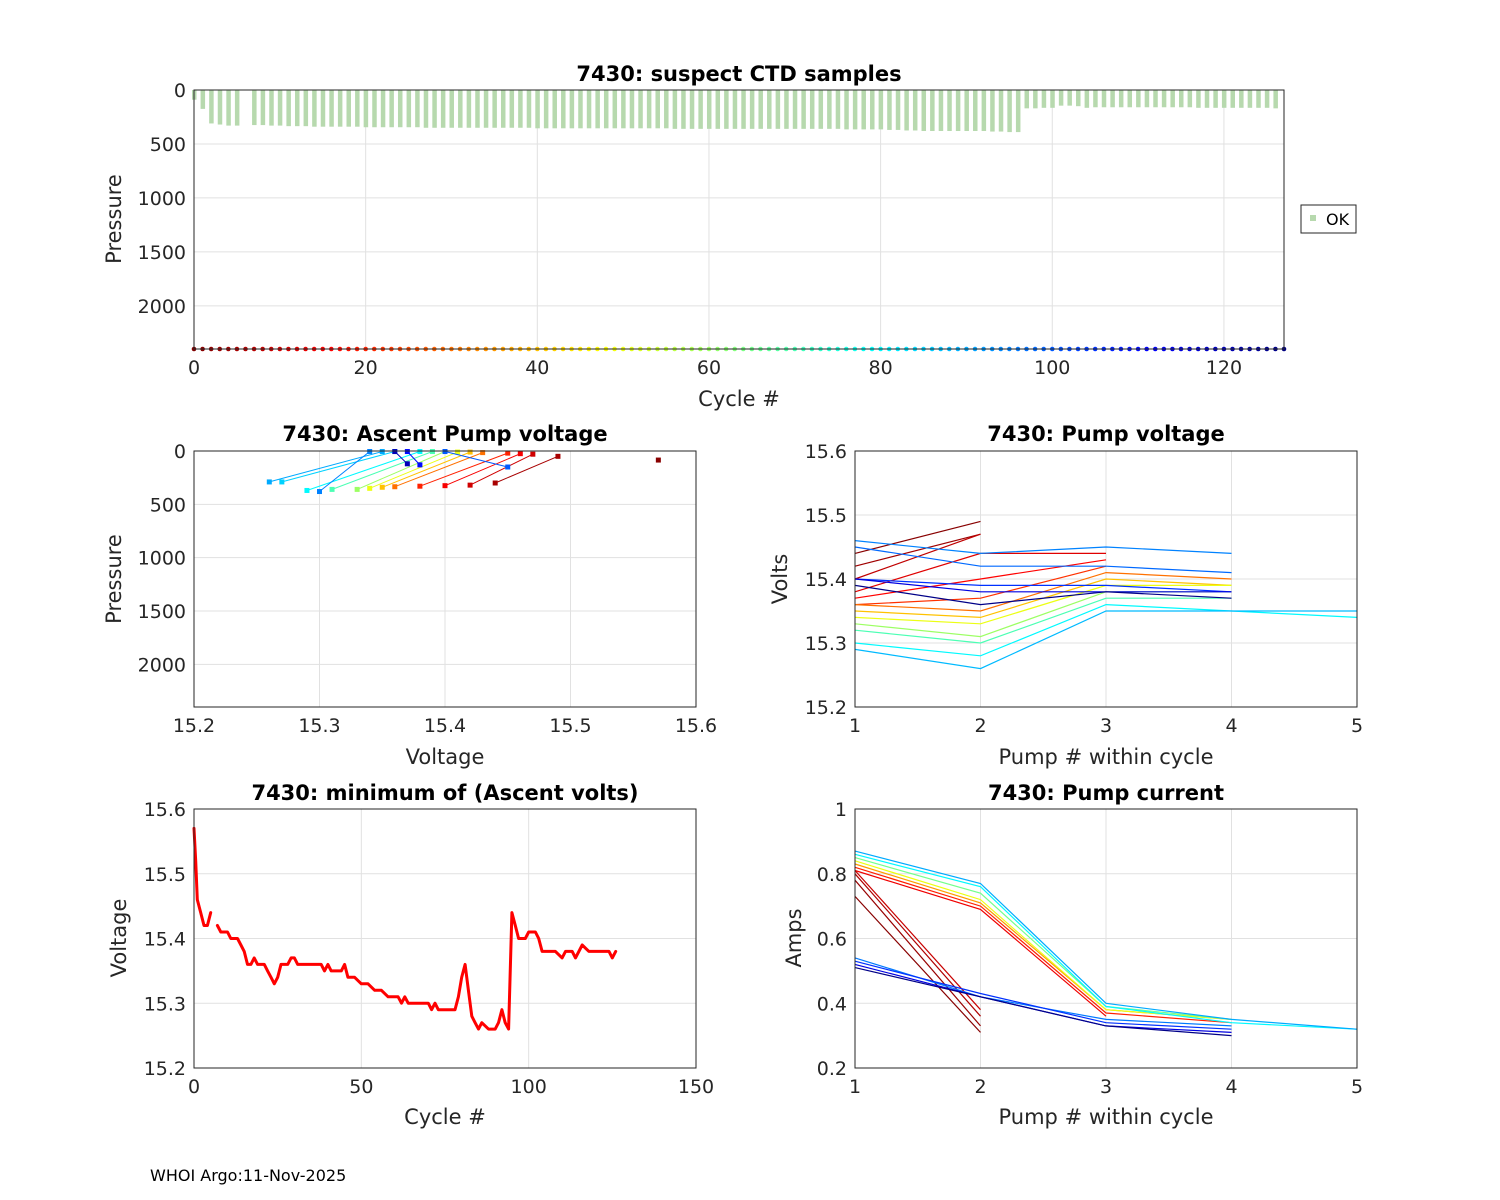  I want to click on ascent-xtick-label: 15.4, so click(445, 726).